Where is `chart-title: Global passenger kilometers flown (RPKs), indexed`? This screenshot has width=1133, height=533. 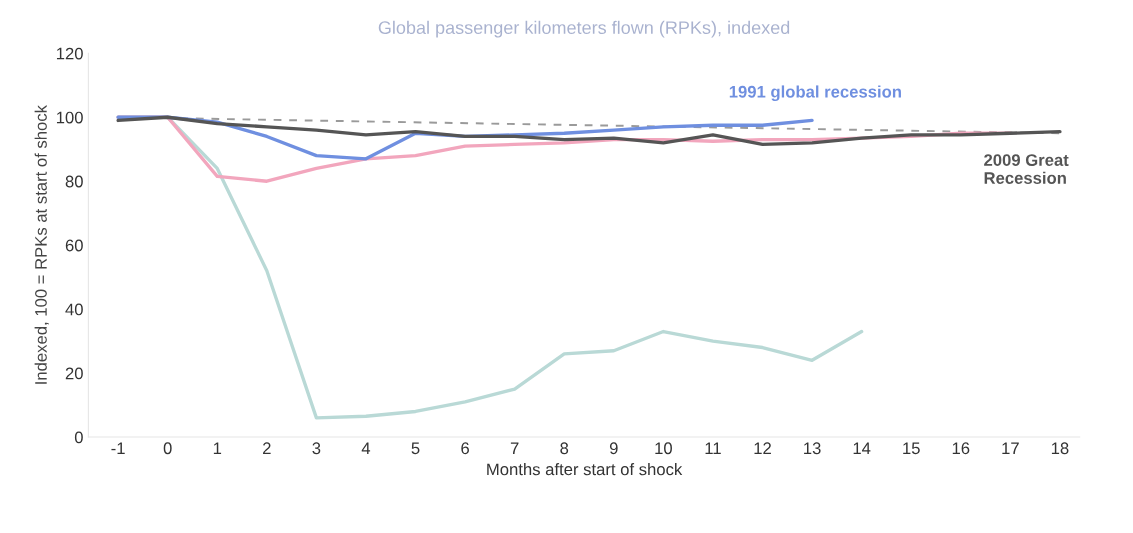
chart-title: Global passenger kilometers flown (RPKs), indexed is located at coordinates (584, 29).